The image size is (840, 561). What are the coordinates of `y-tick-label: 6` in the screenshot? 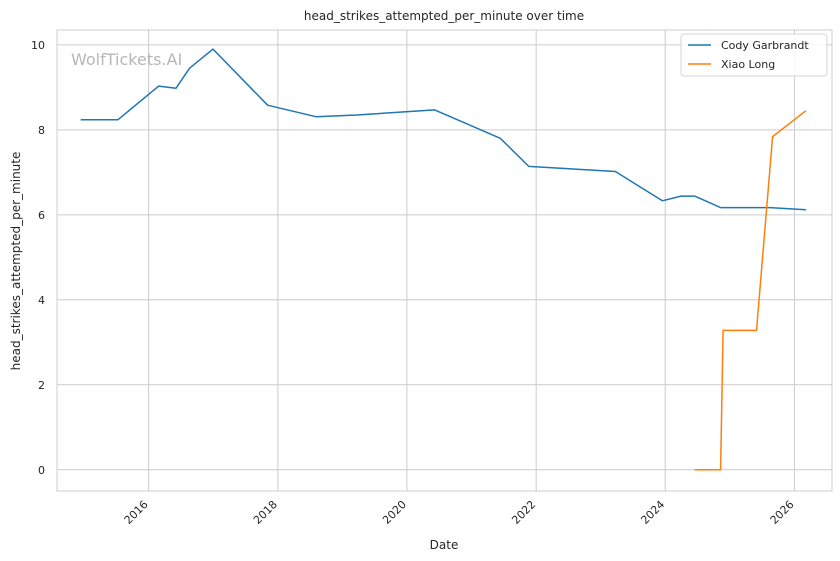 It's located at (41, 215).